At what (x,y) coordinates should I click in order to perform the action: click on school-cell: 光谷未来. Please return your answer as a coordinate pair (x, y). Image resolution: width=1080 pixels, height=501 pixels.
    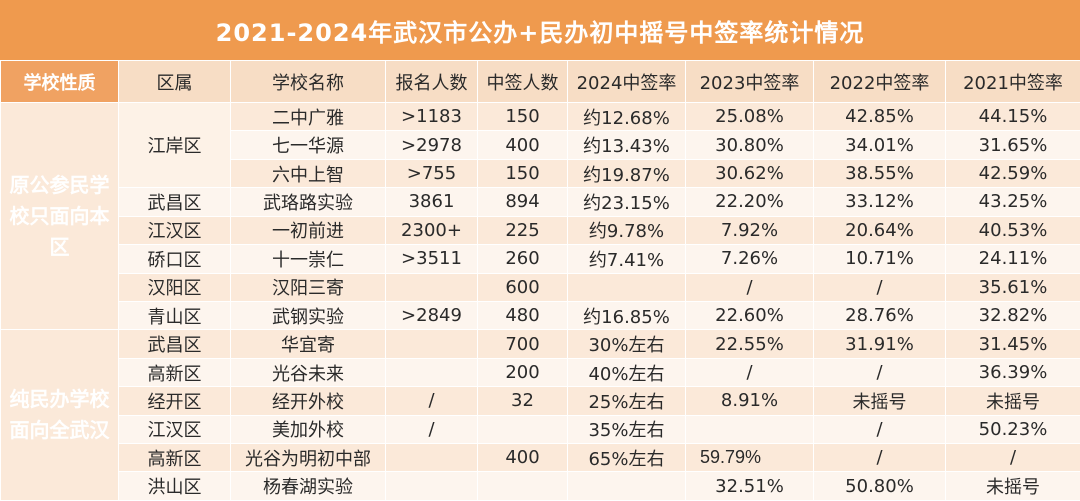
    Looking at the image, I should click on (308, 372).